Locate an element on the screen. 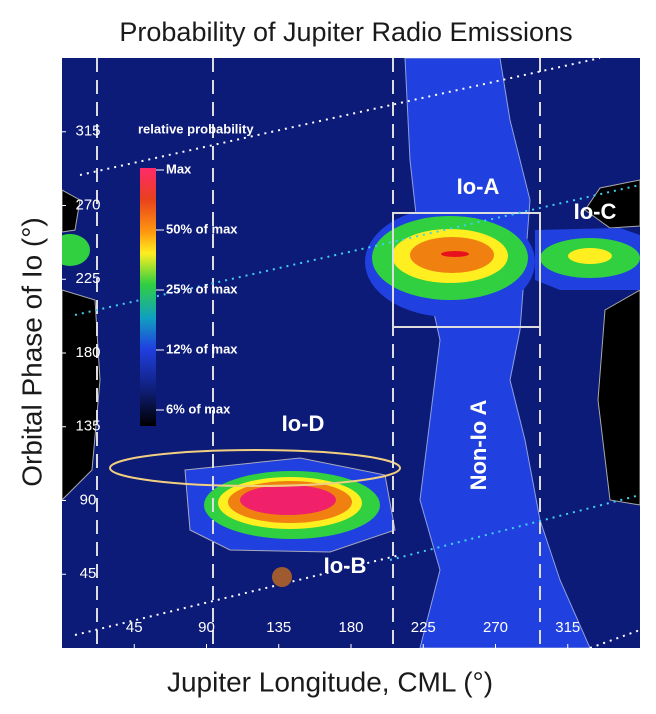 This screenshot has width=656, height=714. x-tick-label: 90 is located at coordinates (206, 627).